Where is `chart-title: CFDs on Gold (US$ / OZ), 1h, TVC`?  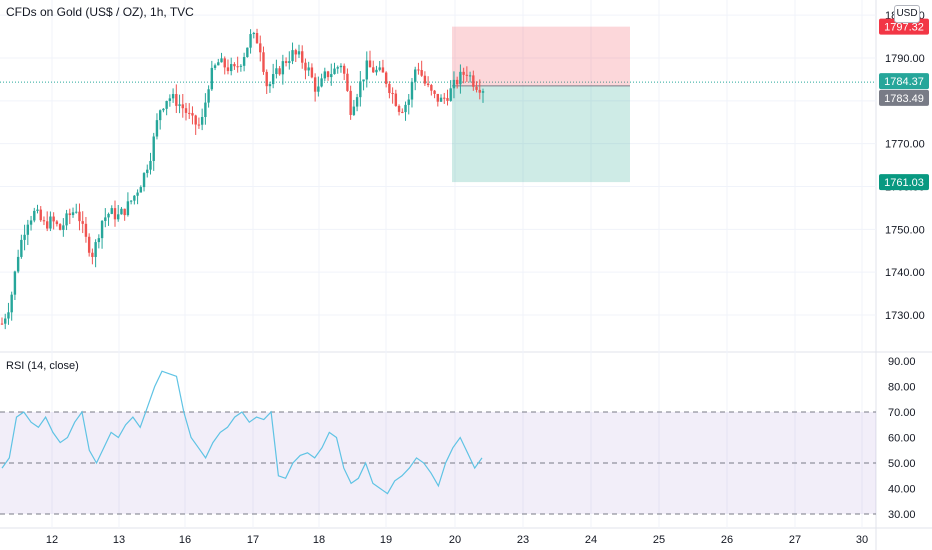
chart-title: CFDs on Gold (US$ / OZ), 1h, TVC is located at coordinates (100, 12).